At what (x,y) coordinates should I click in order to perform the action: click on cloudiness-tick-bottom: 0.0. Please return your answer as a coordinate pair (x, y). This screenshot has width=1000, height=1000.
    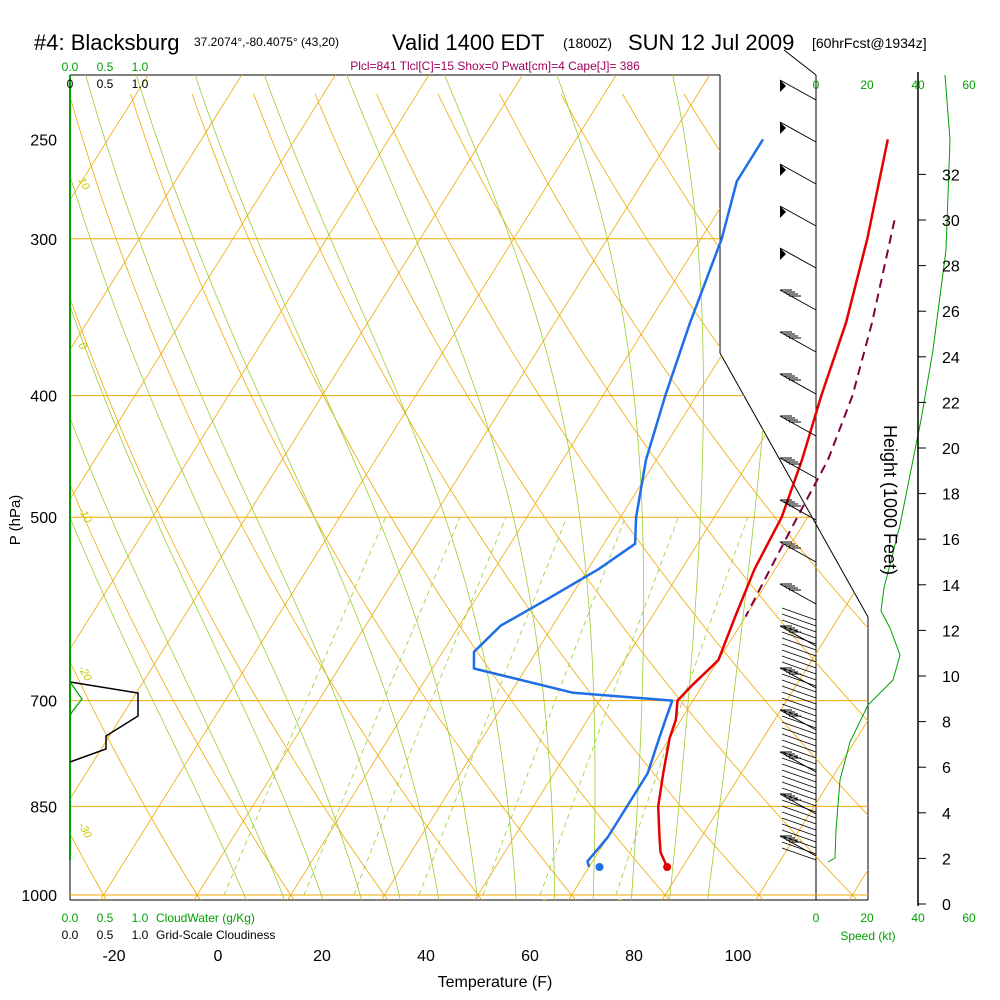
    Looking at the image, I should click on (70, 935).